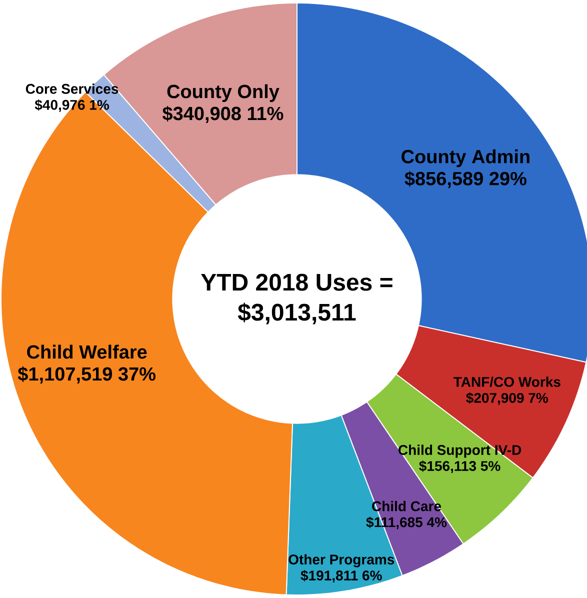 This screenshot has height=598, width=587. I want to click on data-label: $156,113 5%, so click(459, 466).